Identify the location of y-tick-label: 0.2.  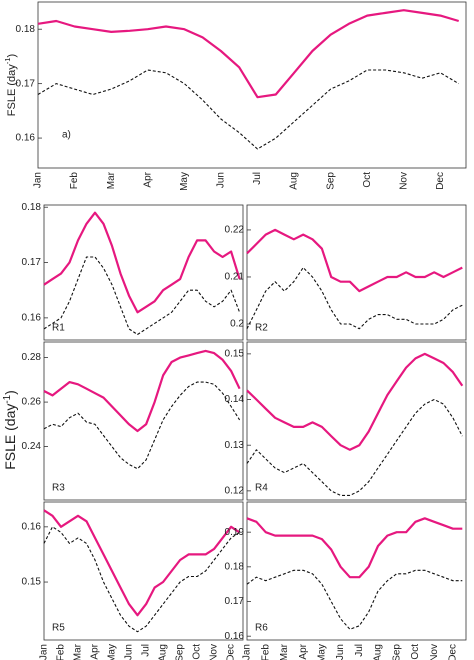
(237, 324).